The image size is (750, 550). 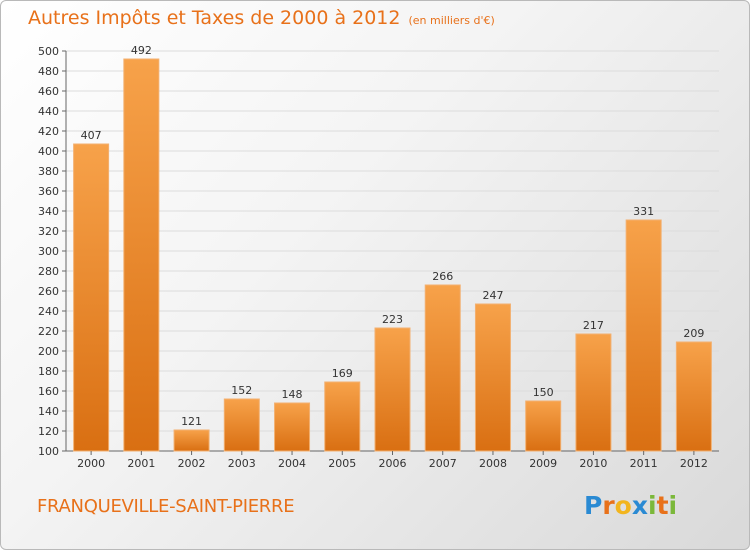 I want to click on bar-2012, so click(x=693, y=396).